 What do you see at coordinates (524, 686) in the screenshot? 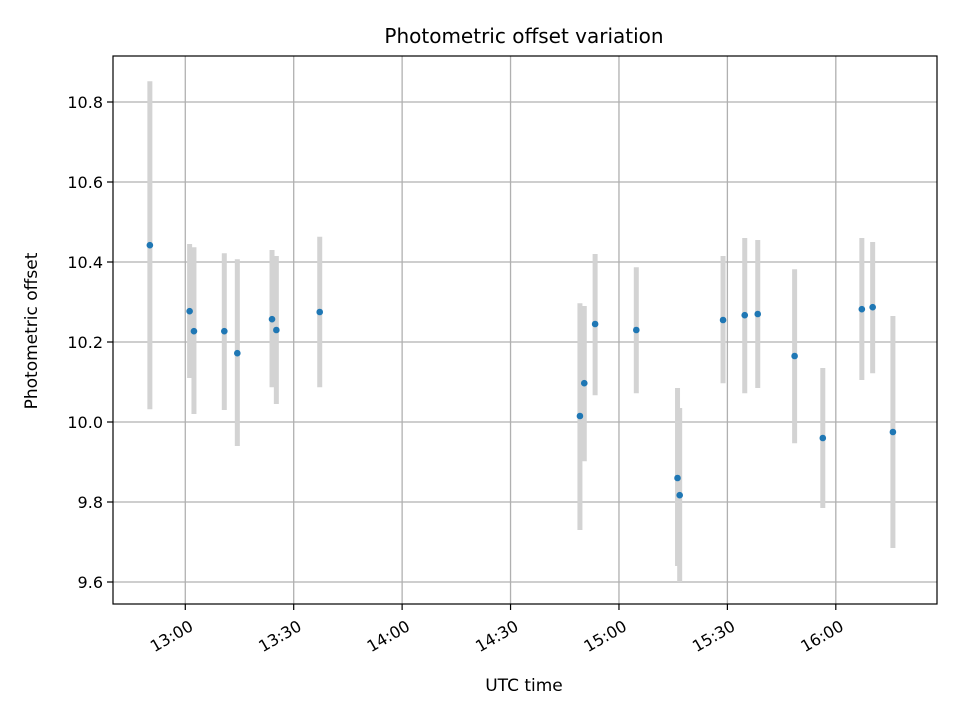
I see `x-axis-label: UTC time` at bounding box center [524, 686].